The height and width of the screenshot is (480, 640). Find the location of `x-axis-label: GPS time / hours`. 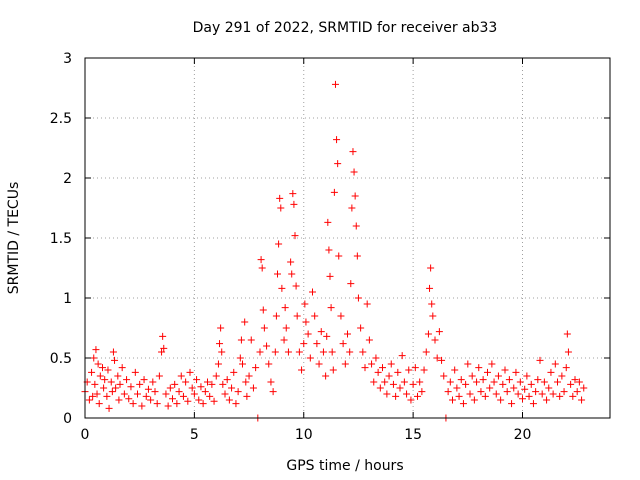

x-axis-label: GPS time / hours is located at coordinates (344, 466).